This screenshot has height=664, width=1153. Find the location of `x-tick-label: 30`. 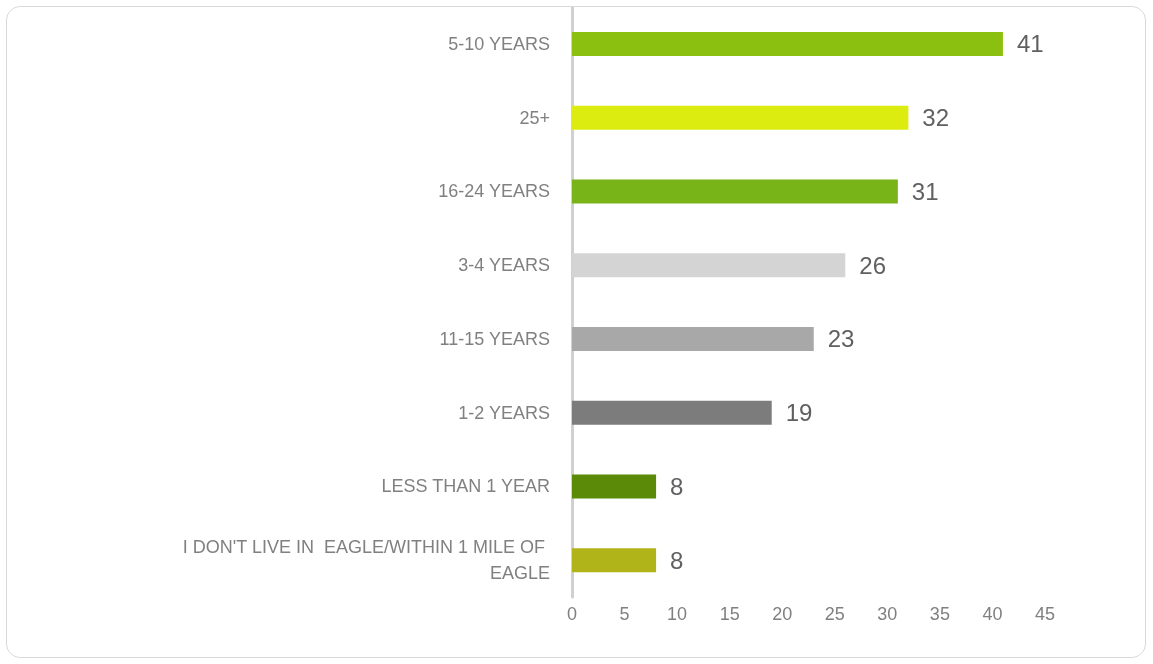

x-tick-label: 30 is located at coordinates (887, 614).